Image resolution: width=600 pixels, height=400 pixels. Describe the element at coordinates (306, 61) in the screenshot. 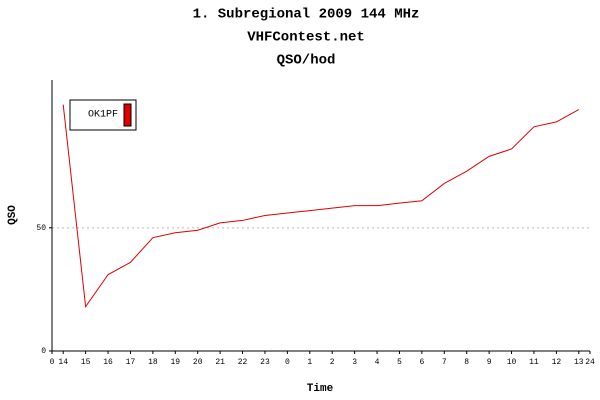

I see `chart-subtitle: QSO/hod` at that location.